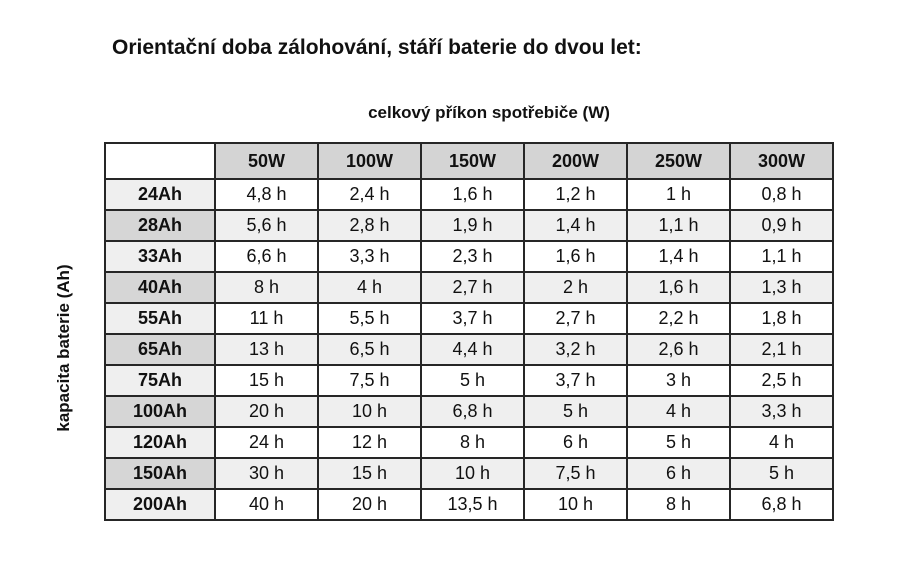 The height and width of the screenshot is (585, 924). What do you see at coordinates (781, 380) in the screenshot?
I see `backup-time-cell: 2,5 h` at bounding box center [781, 380].